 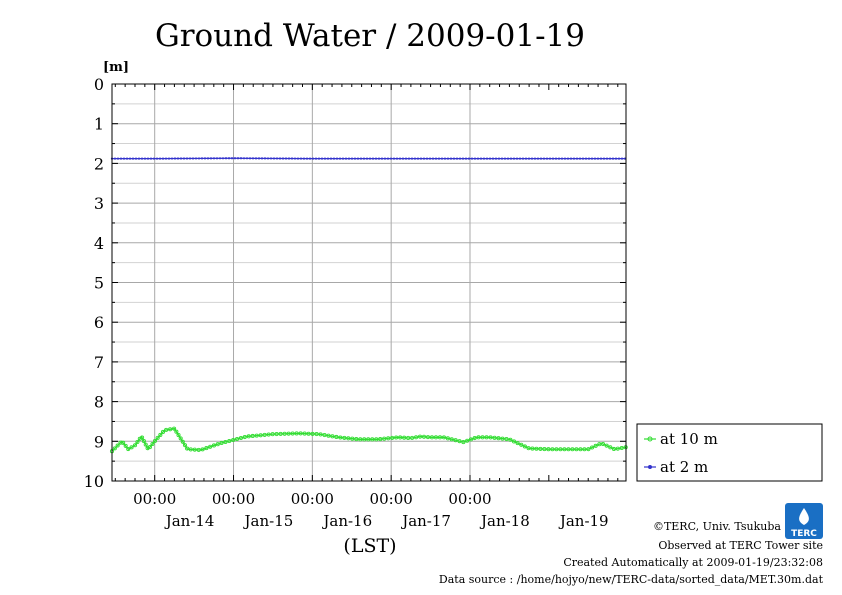 I want to click on x-date-label: Jan-19, so click(x=583, y=521).